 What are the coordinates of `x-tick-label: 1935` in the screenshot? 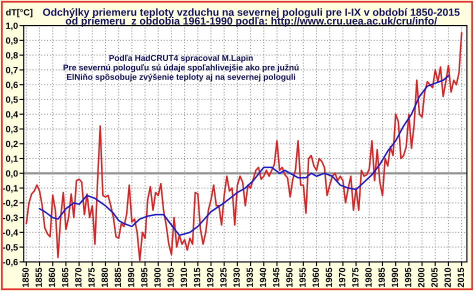 It's located at (250, 277).